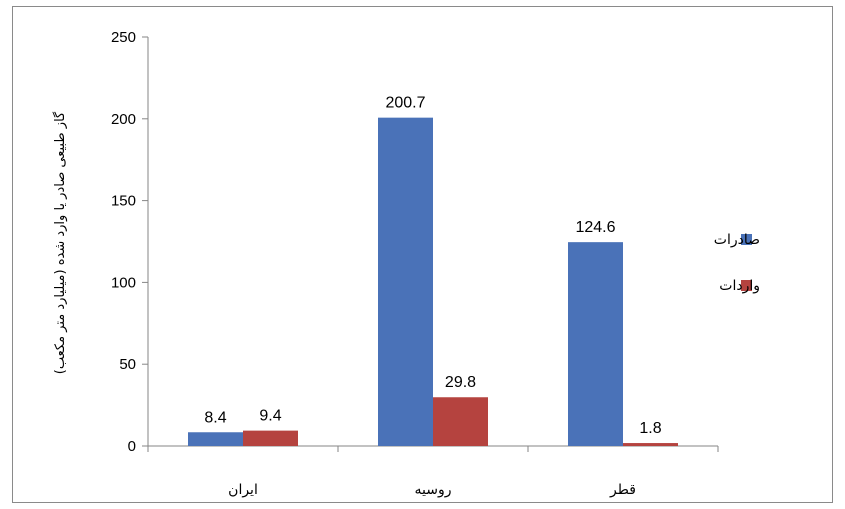 This screenshot has width=845, height=509. What do you see at coordinates (595, 227) in the screenshot?
I see `data-label: 124.6` at bounding box center [595, 227].